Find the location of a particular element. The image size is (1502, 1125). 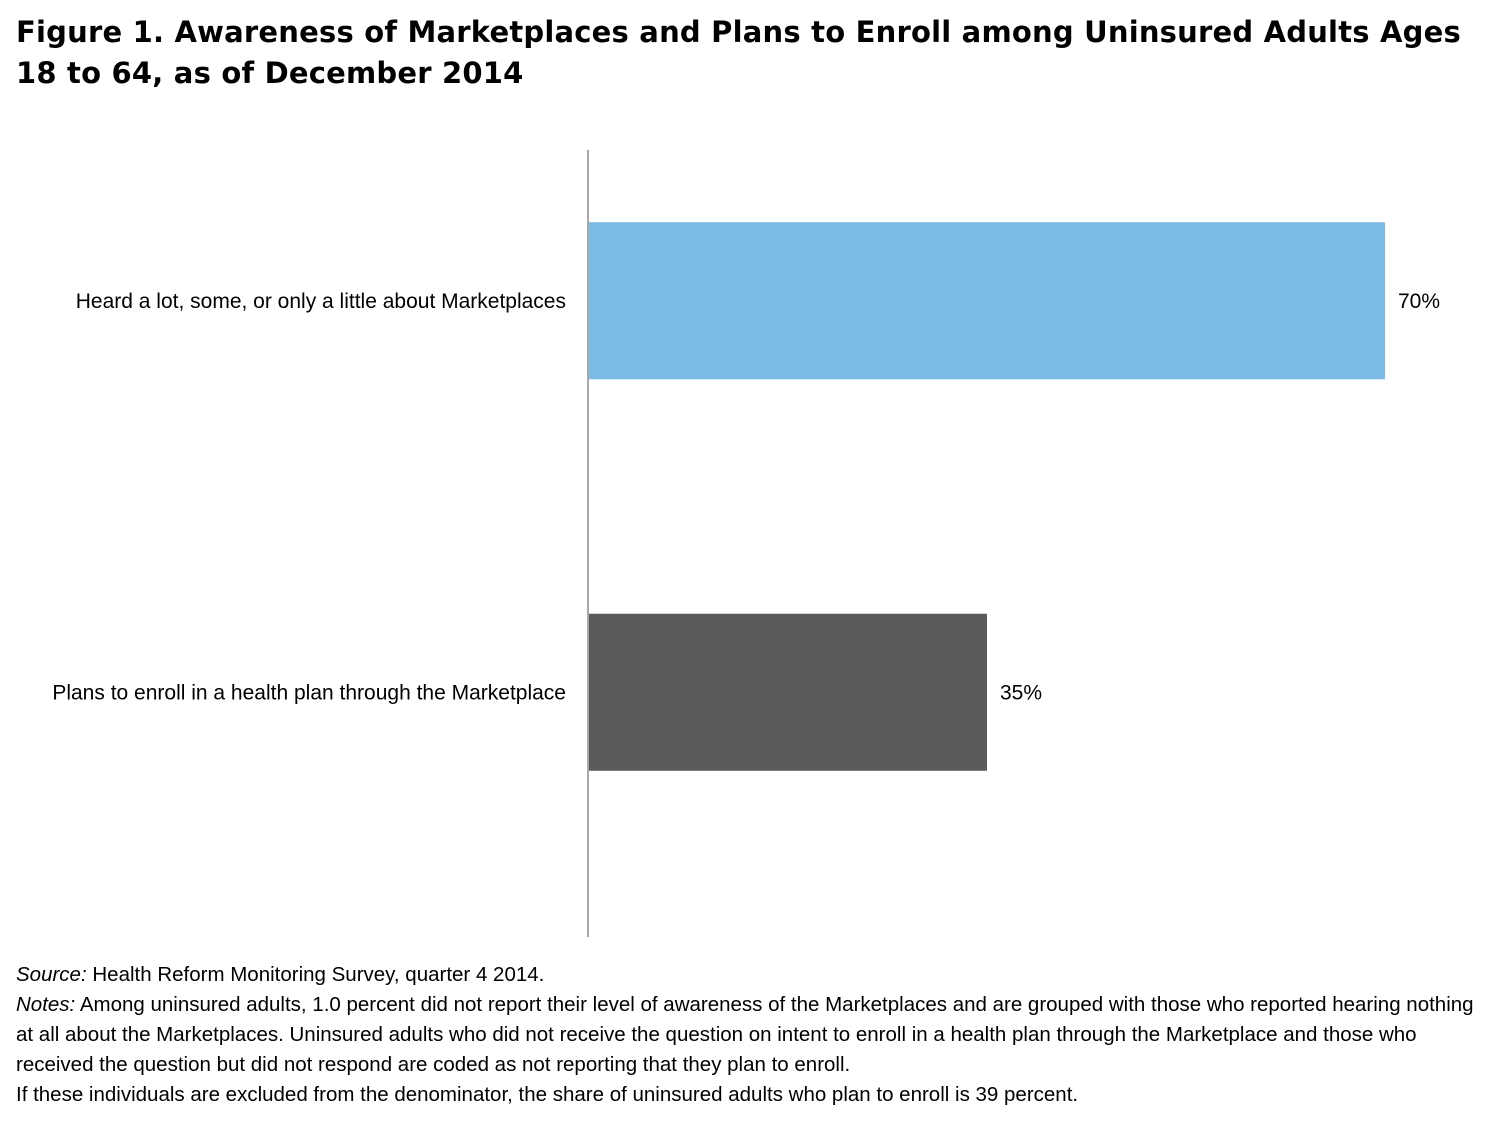

value-label-2: 35% is located at coordinates (1021, 692).